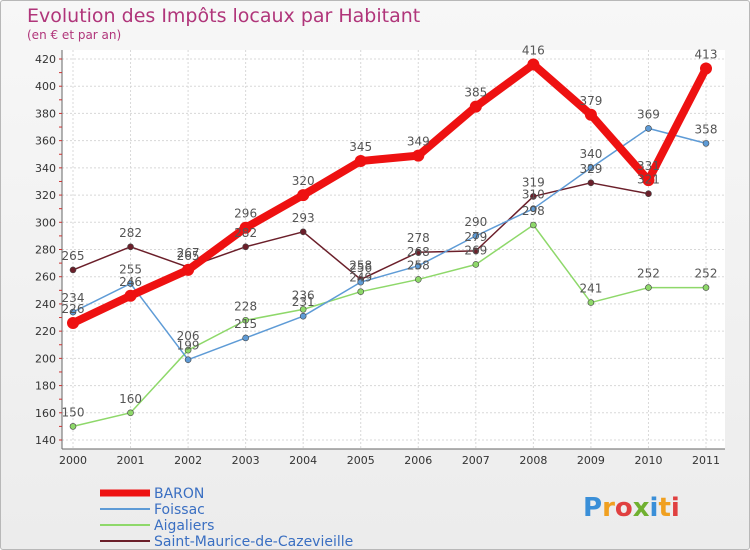  Describe the element at coordinates (418, 238) in the screenshot. I see `data-label: 278` at that location.